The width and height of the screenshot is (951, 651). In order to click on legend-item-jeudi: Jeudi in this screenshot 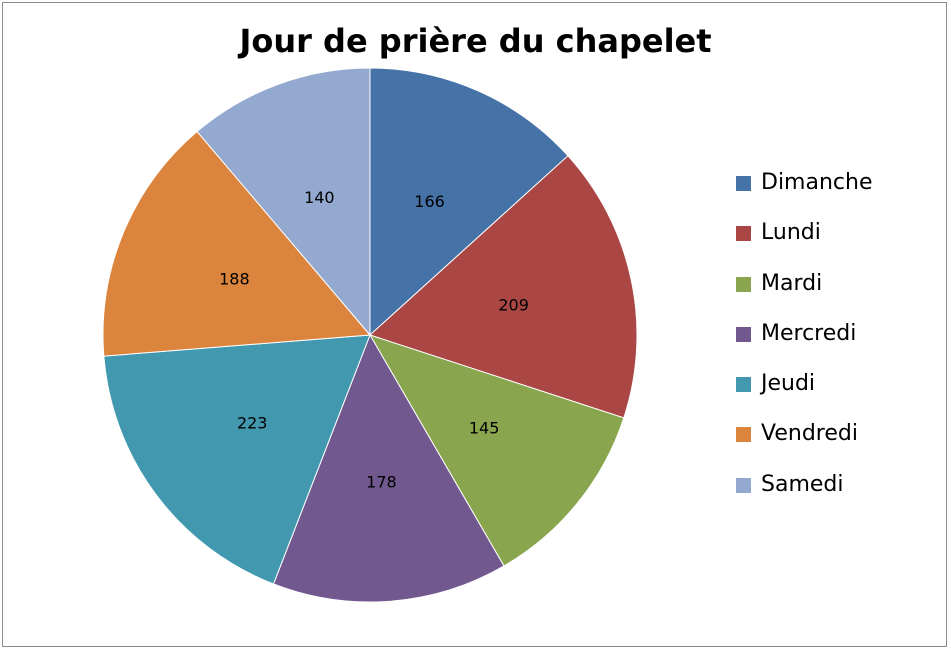, I will do `click(838, 394)`.